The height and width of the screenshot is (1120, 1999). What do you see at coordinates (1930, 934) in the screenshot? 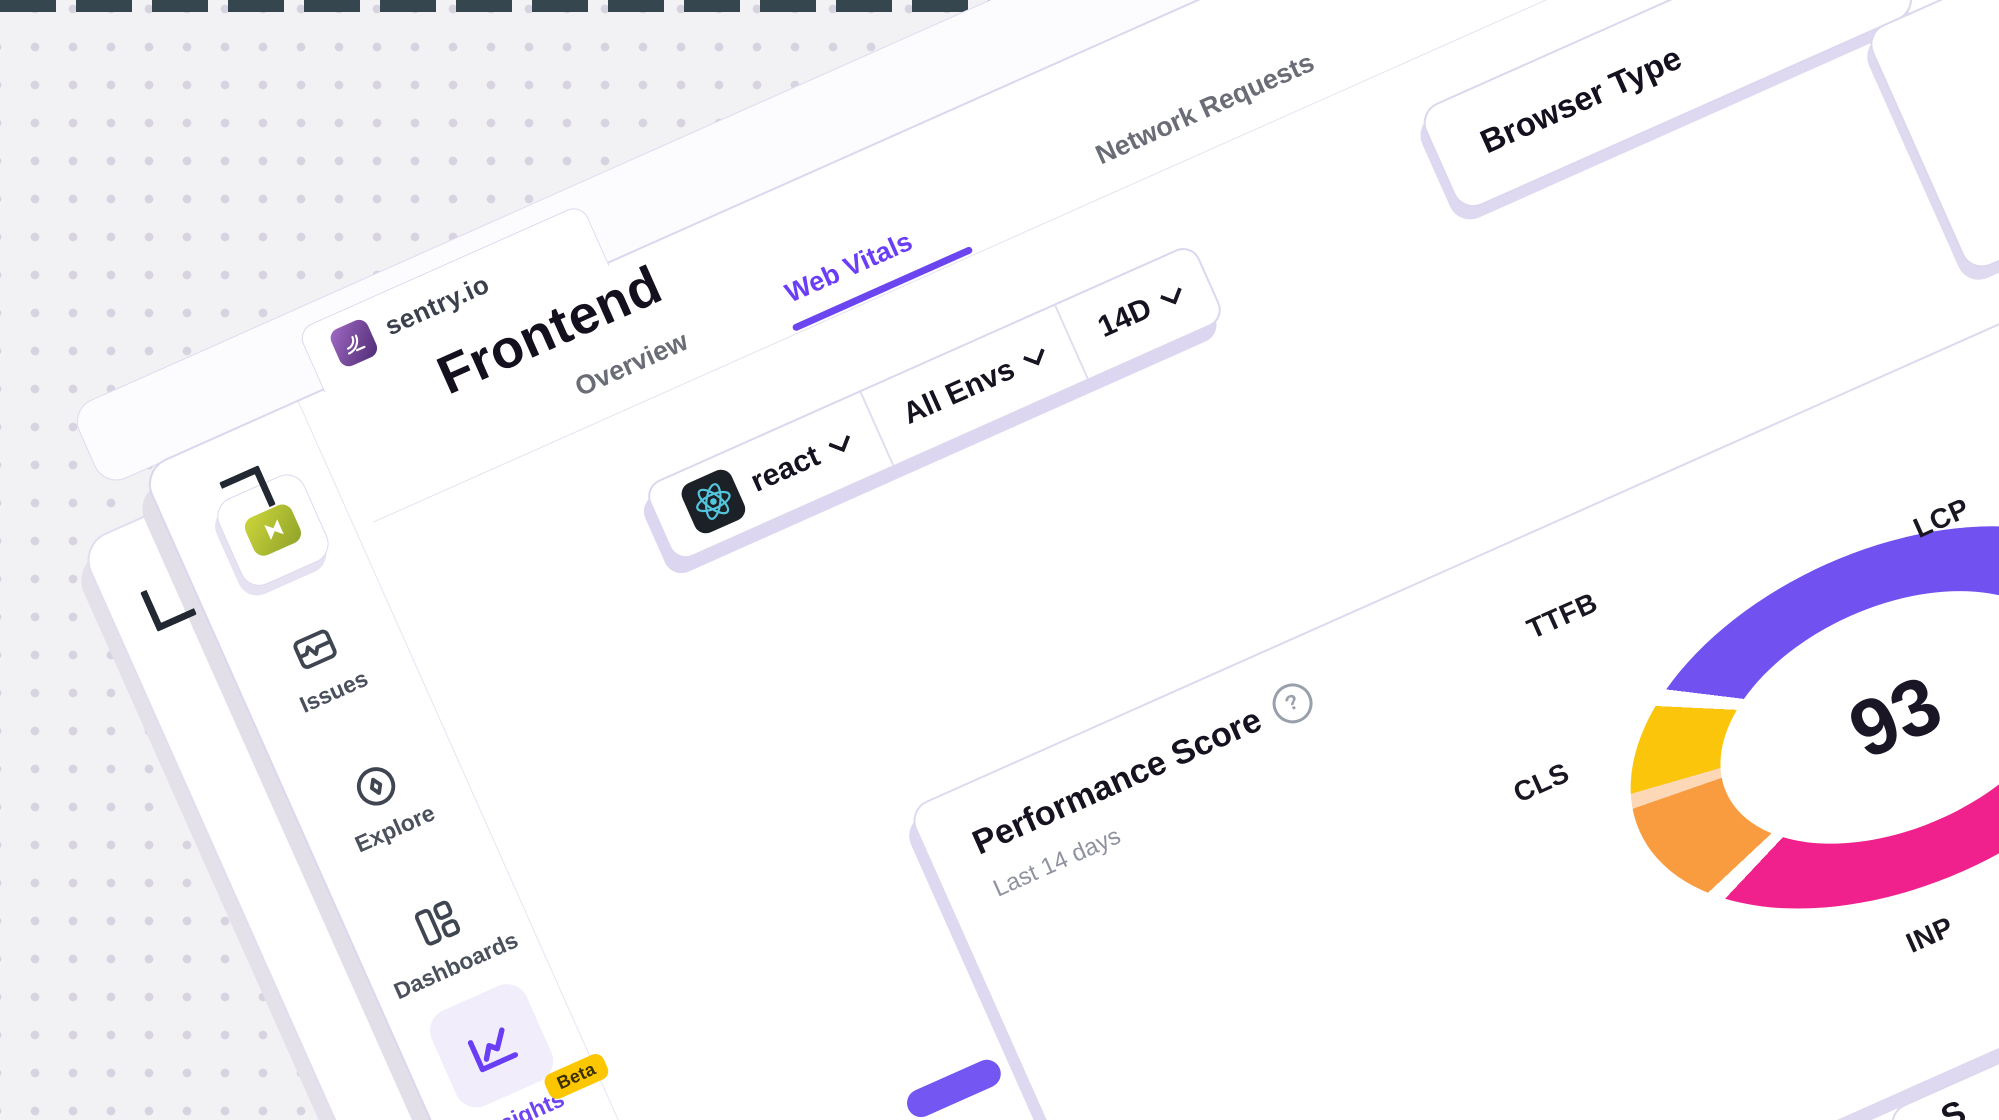
I see `donut-label-inp: INP` at bounding box center [1930, 934].